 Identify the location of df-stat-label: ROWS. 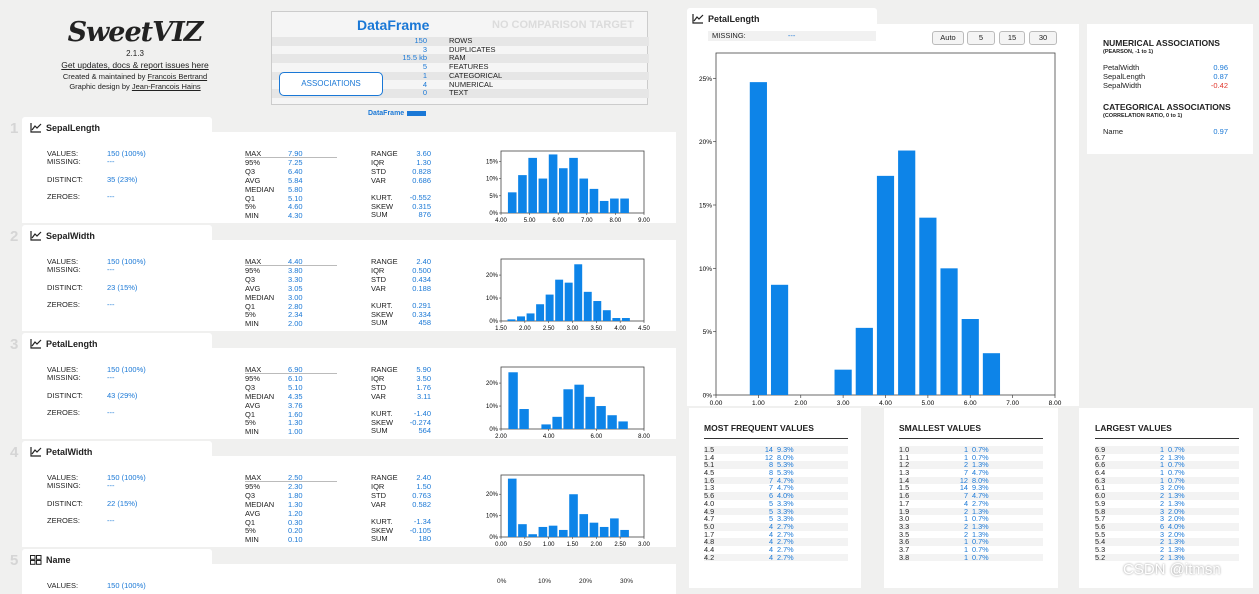
(461, 40).